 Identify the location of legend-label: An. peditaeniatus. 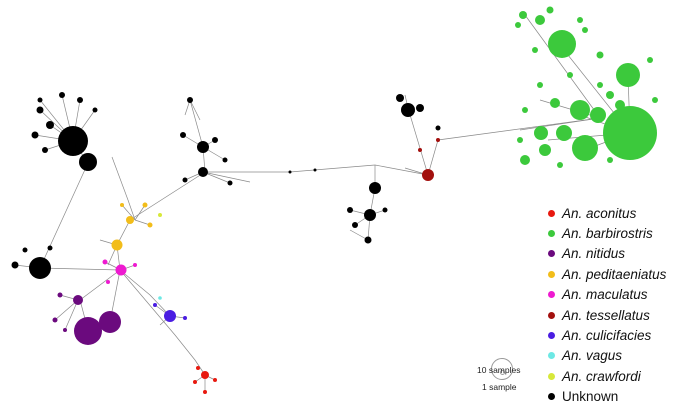
(614, 274).